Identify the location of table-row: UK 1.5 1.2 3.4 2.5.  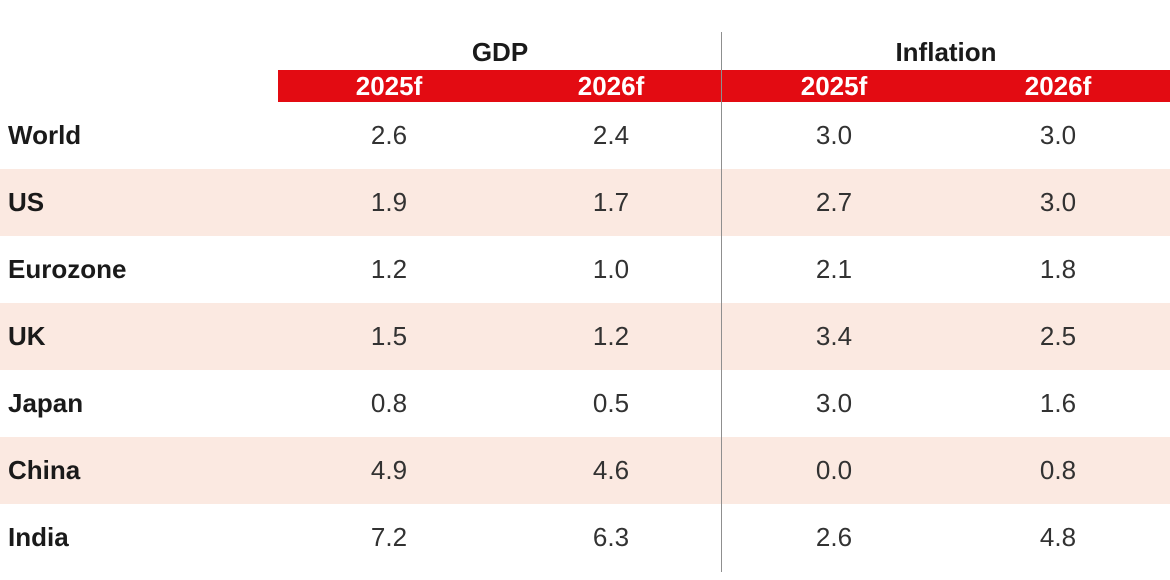
(585, 336).